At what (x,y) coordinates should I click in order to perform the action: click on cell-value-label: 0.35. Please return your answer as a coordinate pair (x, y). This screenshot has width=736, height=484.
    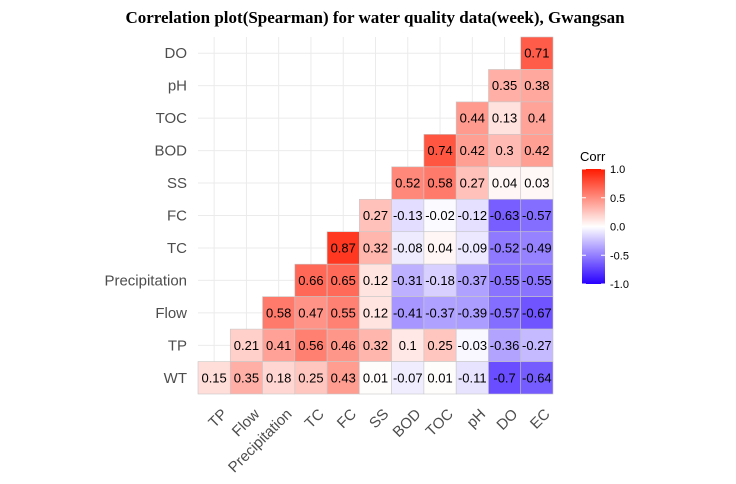
    Looking at the image, I should click on (246, 377).